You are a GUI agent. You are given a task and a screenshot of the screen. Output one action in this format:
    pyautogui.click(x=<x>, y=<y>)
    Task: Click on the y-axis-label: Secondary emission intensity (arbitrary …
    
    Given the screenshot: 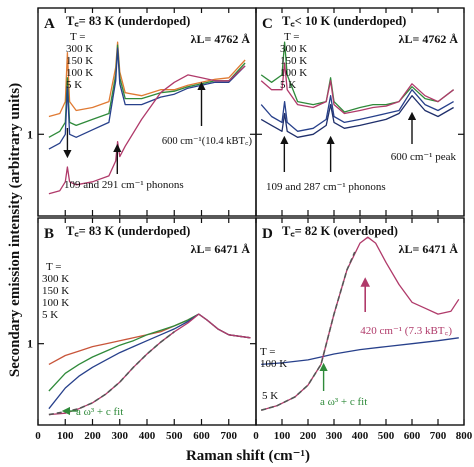 What is the action you would take?
    pyautogui.click(x=15, y=230)
    